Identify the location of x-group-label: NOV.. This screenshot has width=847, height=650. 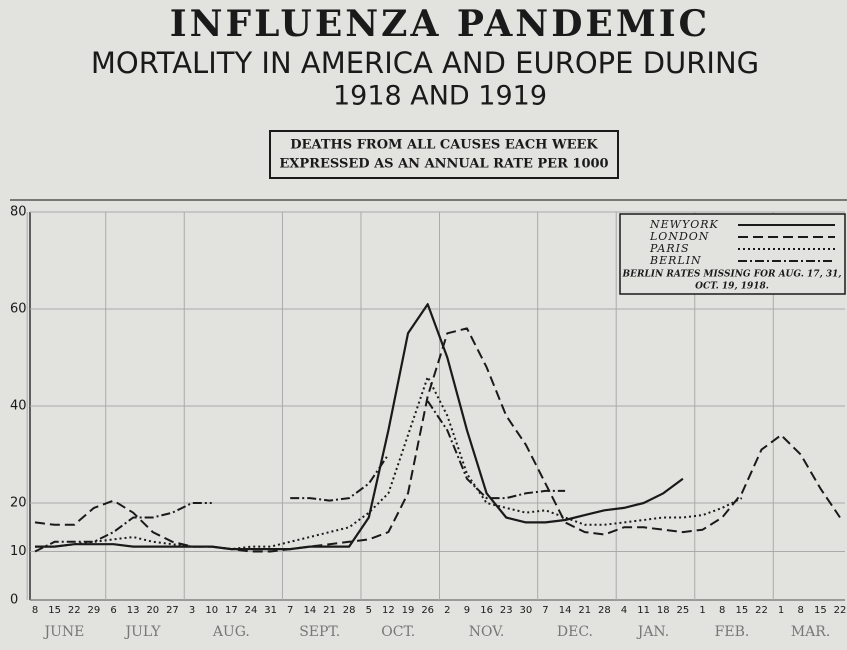
(487, 632).